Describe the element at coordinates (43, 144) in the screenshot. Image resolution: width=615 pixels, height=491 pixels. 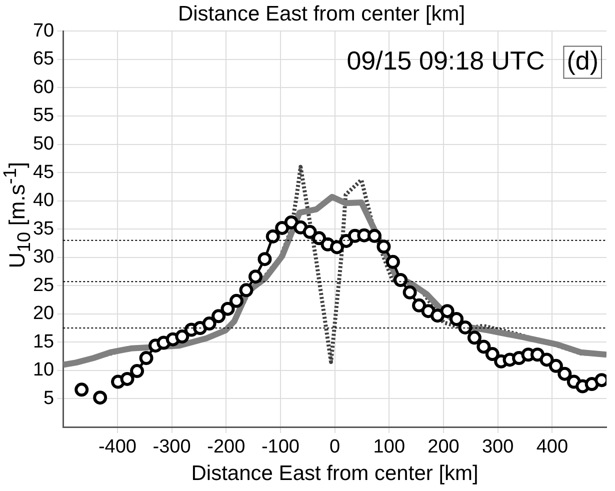
I see `y-tick-label: 50` at that location.